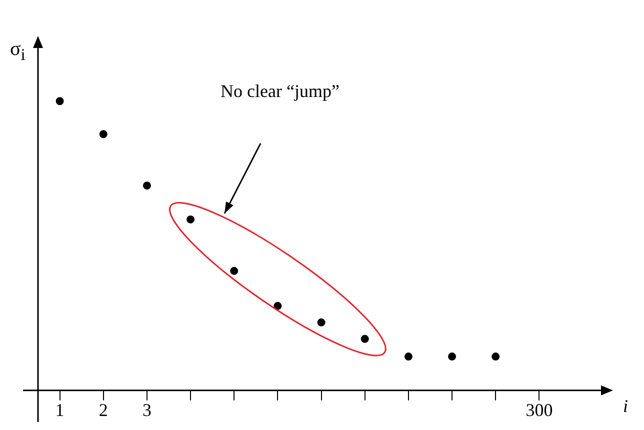 The width and height of the screenshot is (644, 430). What do you see at coordinates (59, 410) in the screenshot?
I see `x-tick-label: 1` at bounding box center [59, 410].